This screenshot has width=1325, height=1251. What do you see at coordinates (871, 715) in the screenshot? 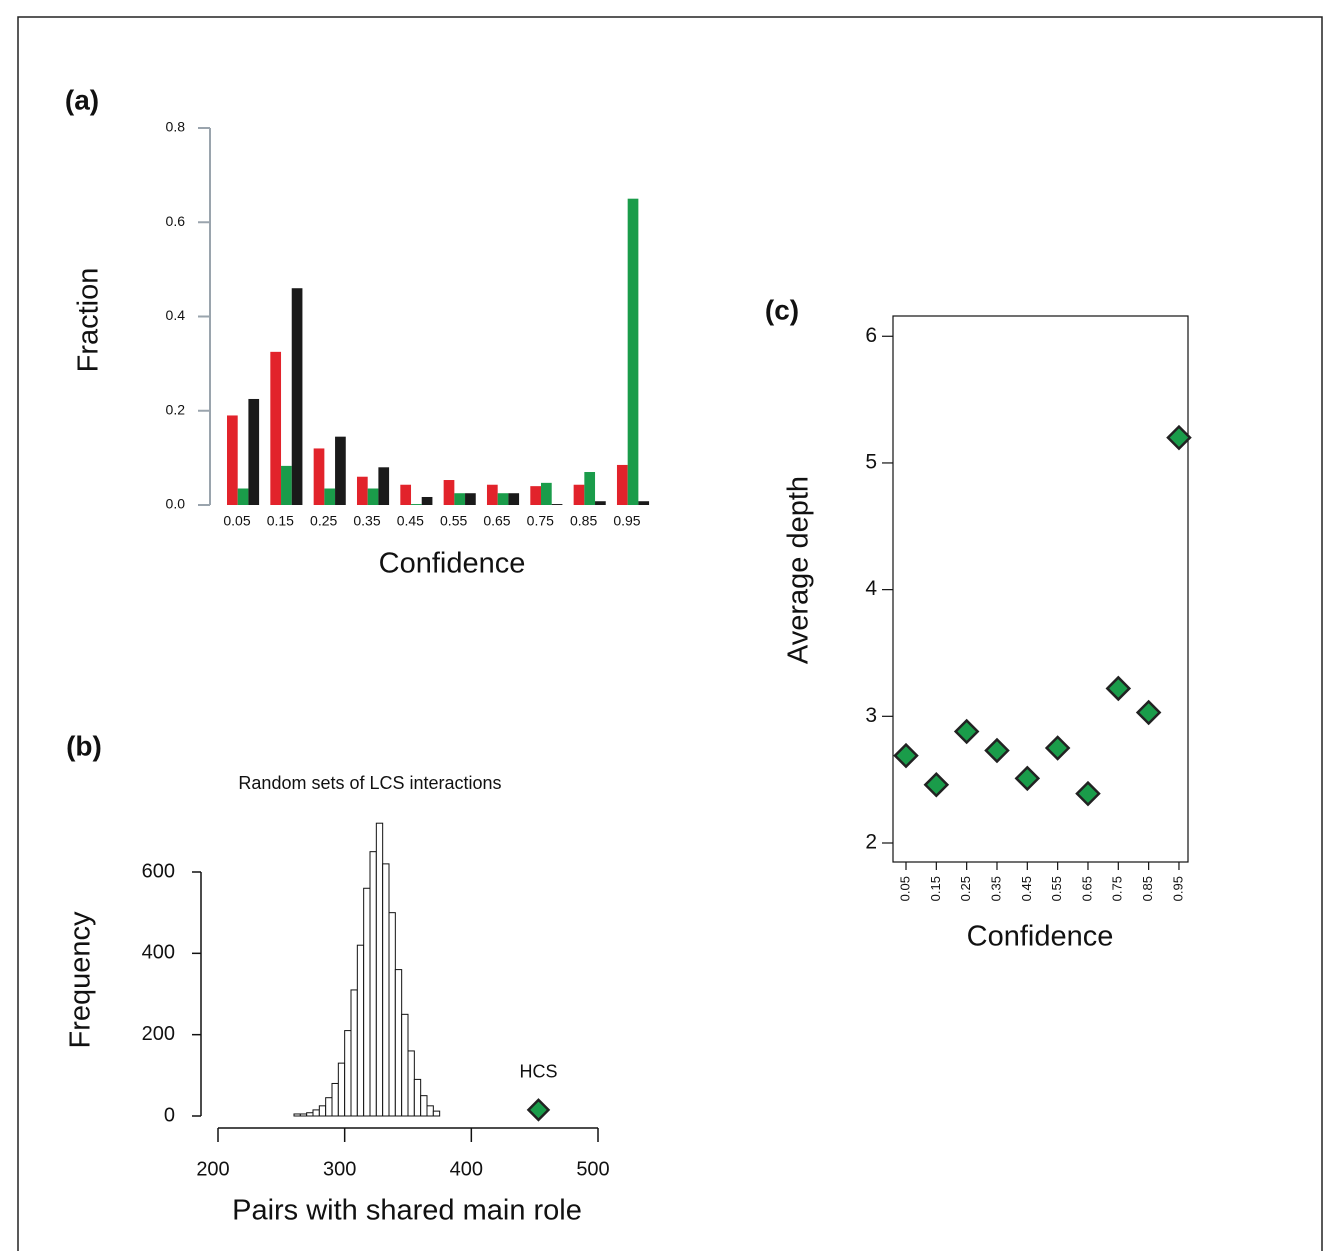
I see `y-tick-label: 3` at bounding box center [871, 715].